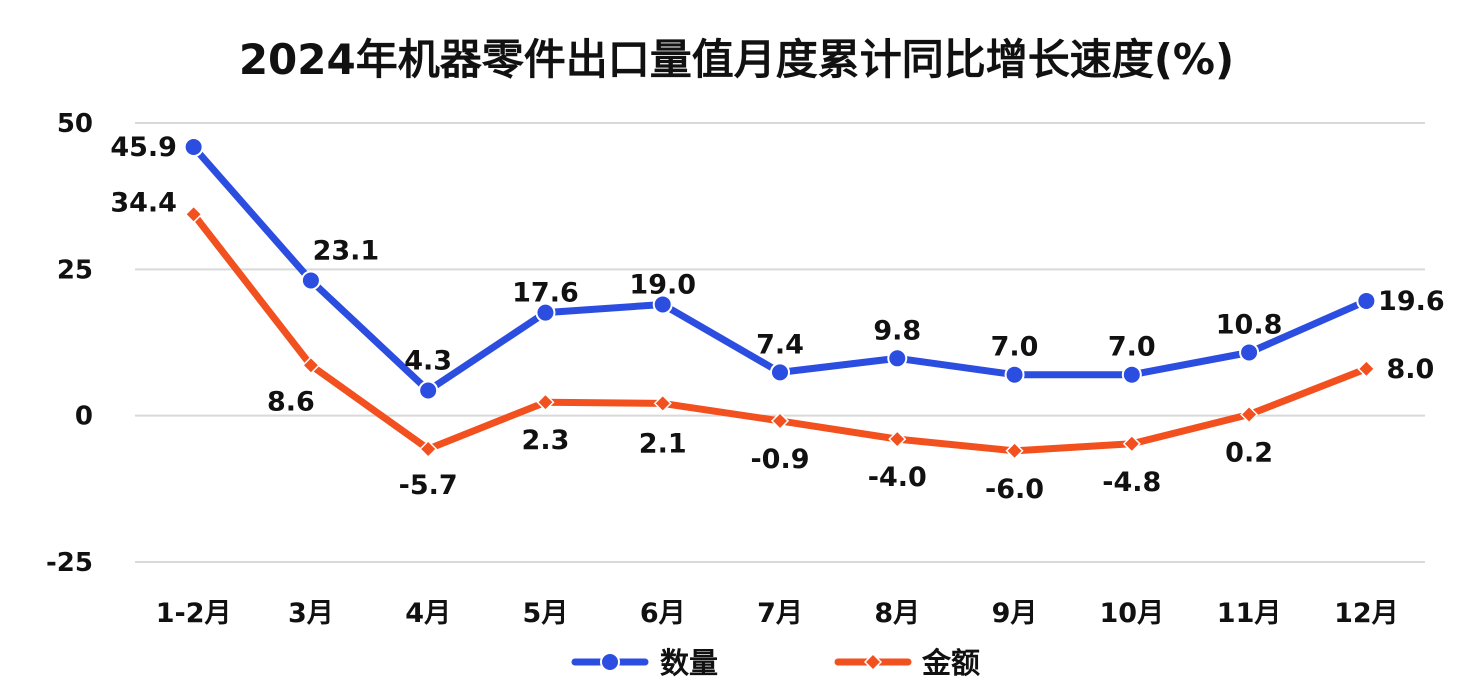 Image resolution: width=1473 pixels, height=697 pixels. What do you see at coordinates (897, 477) in the screenshot?
I see `data-label: -4.0` at bounding box center [897, 477].